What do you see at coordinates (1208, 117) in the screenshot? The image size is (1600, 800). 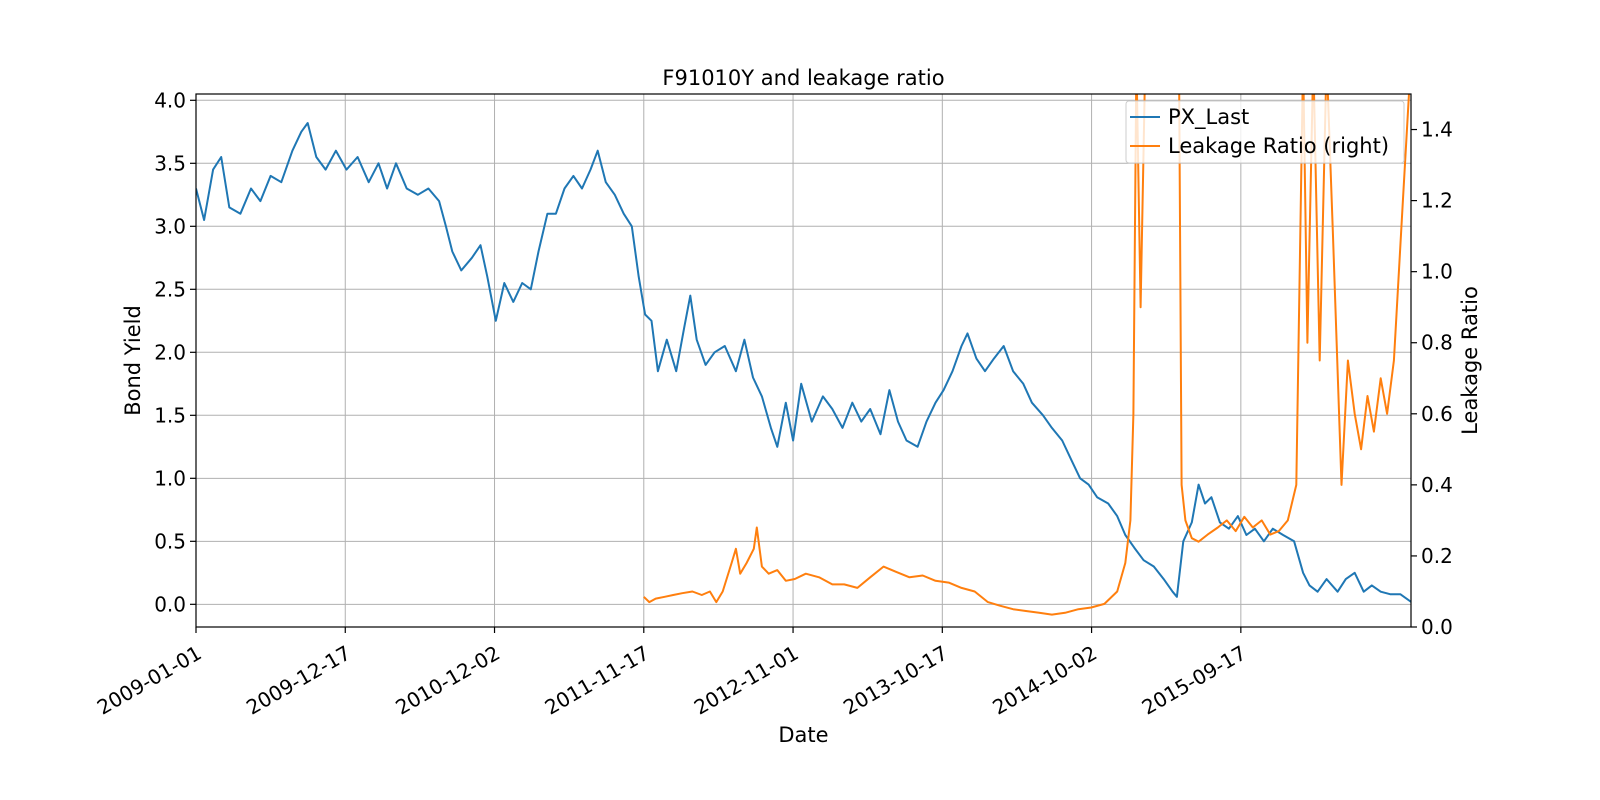 I see `legend-label-px-last: PX_Last` at bounding box center [1208, 117].